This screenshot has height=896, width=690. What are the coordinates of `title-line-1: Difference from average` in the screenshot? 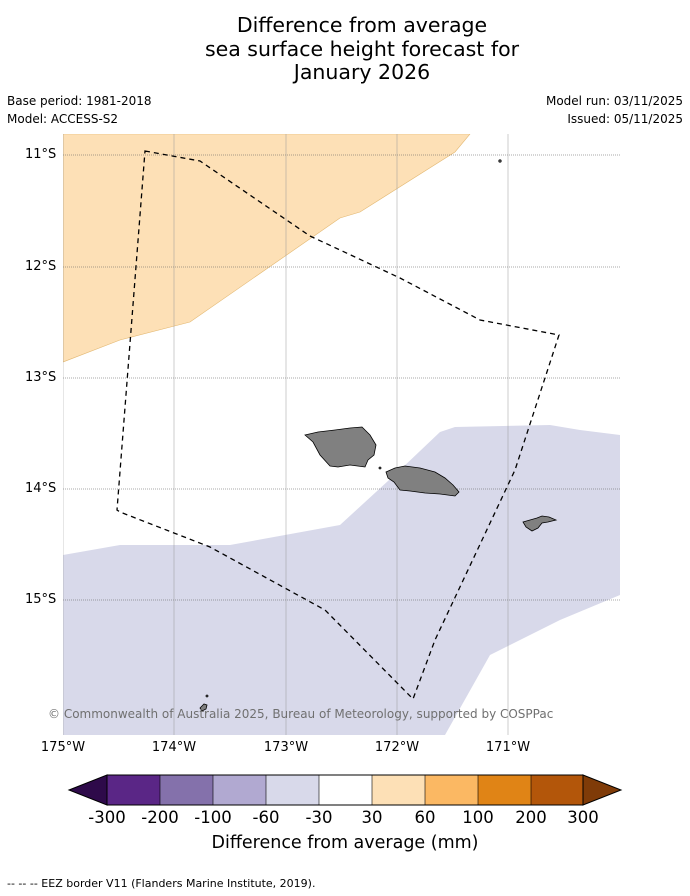 It's located at (362, 25).